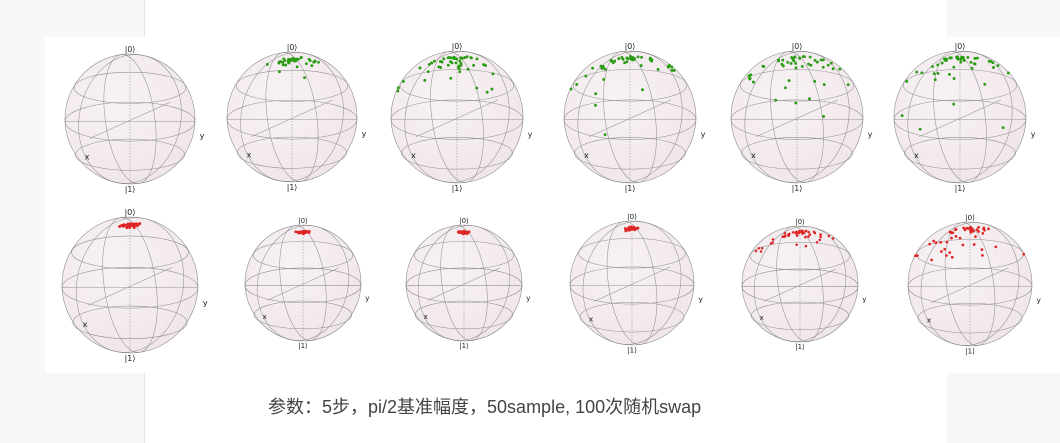 This screenshot has height=443, width=1060. Describe the element at coordinates (461, 117) in the screenshot. I see `bloch-sphere-row-1-3: |0⟩ |1⟩ x y` at that location.